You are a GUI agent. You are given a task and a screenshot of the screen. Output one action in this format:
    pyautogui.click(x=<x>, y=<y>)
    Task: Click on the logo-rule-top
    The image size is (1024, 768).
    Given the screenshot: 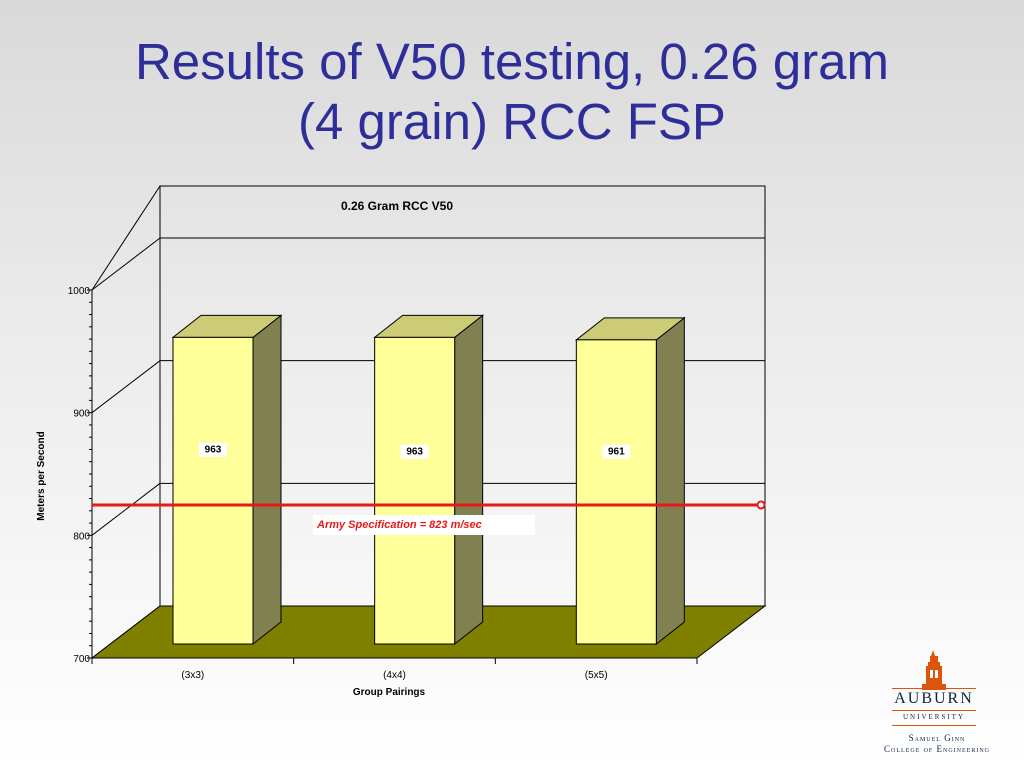 What is the action you would take?
    pyautogui.click(x=934, y=688)
    